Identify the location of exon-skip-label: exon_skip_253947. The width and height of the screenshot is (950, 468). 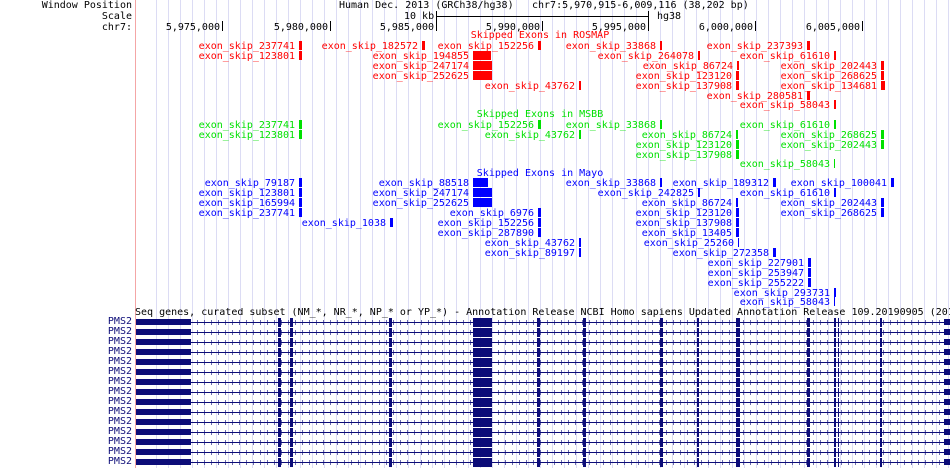
(755, 273).